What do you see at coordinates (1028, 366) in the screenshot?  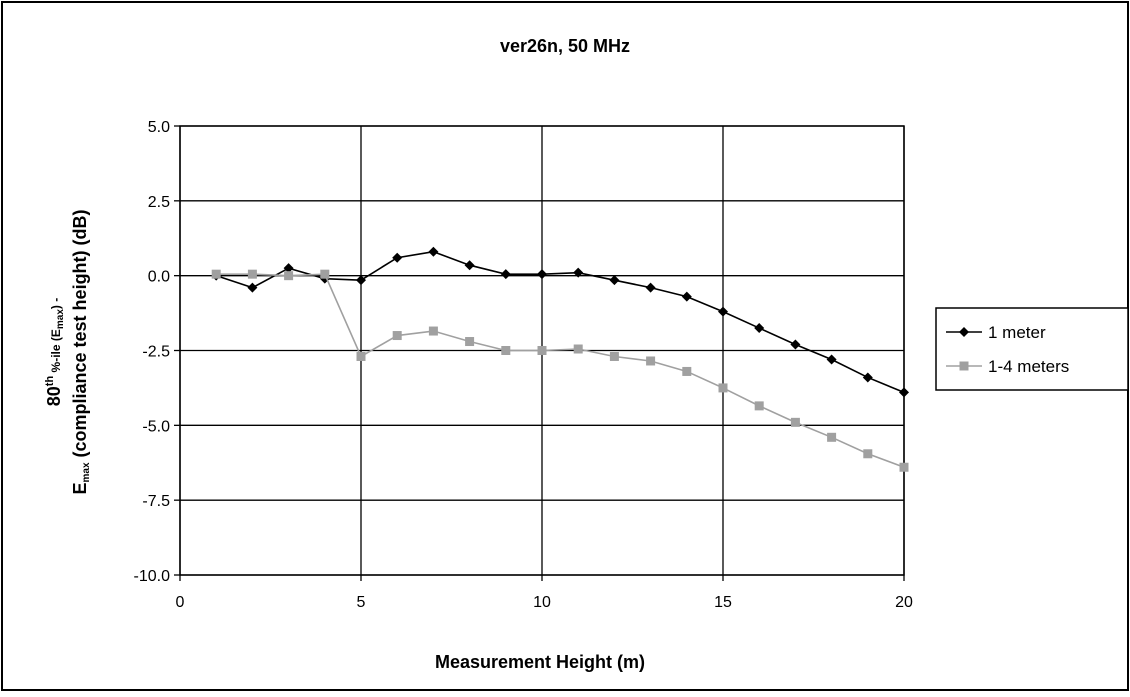 I see `legend-label-1-4-meters: 1-4 meters` at bounding box center [1028, 366].